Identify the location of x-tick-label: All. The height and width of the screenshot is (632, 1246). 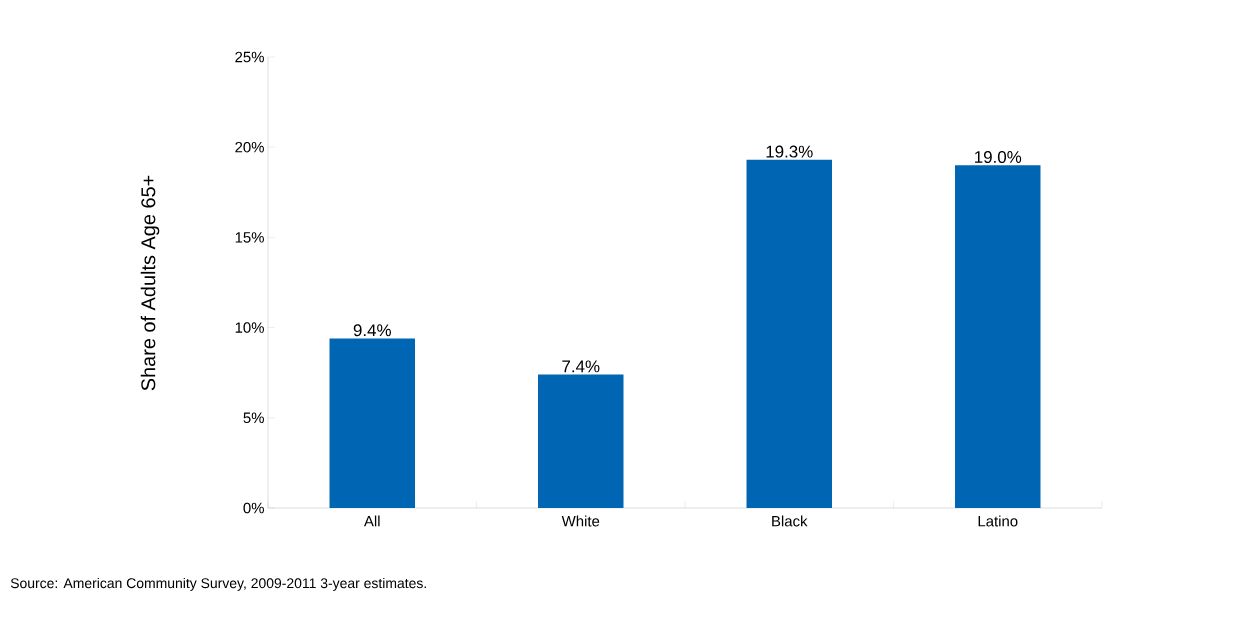
(371, 521).